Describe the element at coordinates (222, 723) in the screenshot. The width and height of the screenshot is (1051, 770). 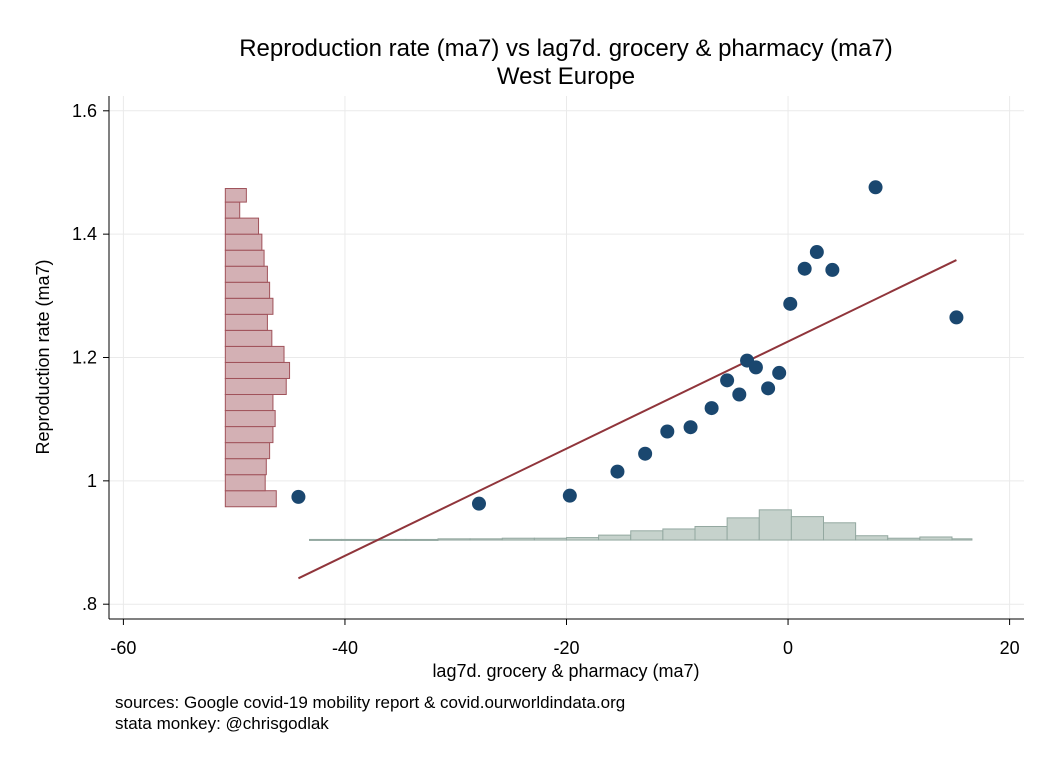
I see `note-author: stata monkey: @chrisgodlak` at that location.